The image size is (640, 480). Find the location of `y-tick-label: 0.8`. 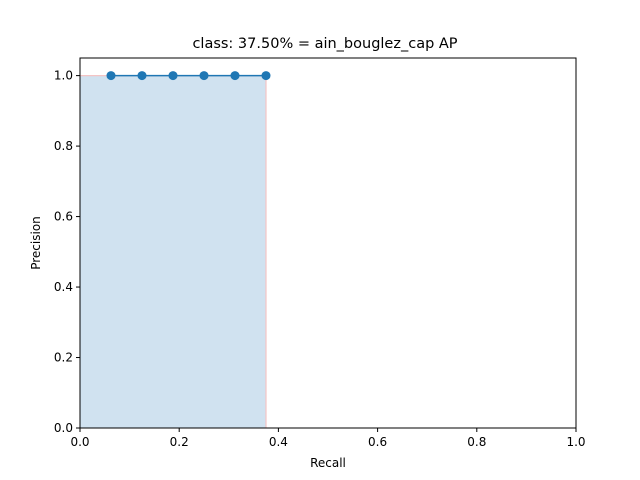

y-tick-label: 0.8 is located at coordinates (63, 146).